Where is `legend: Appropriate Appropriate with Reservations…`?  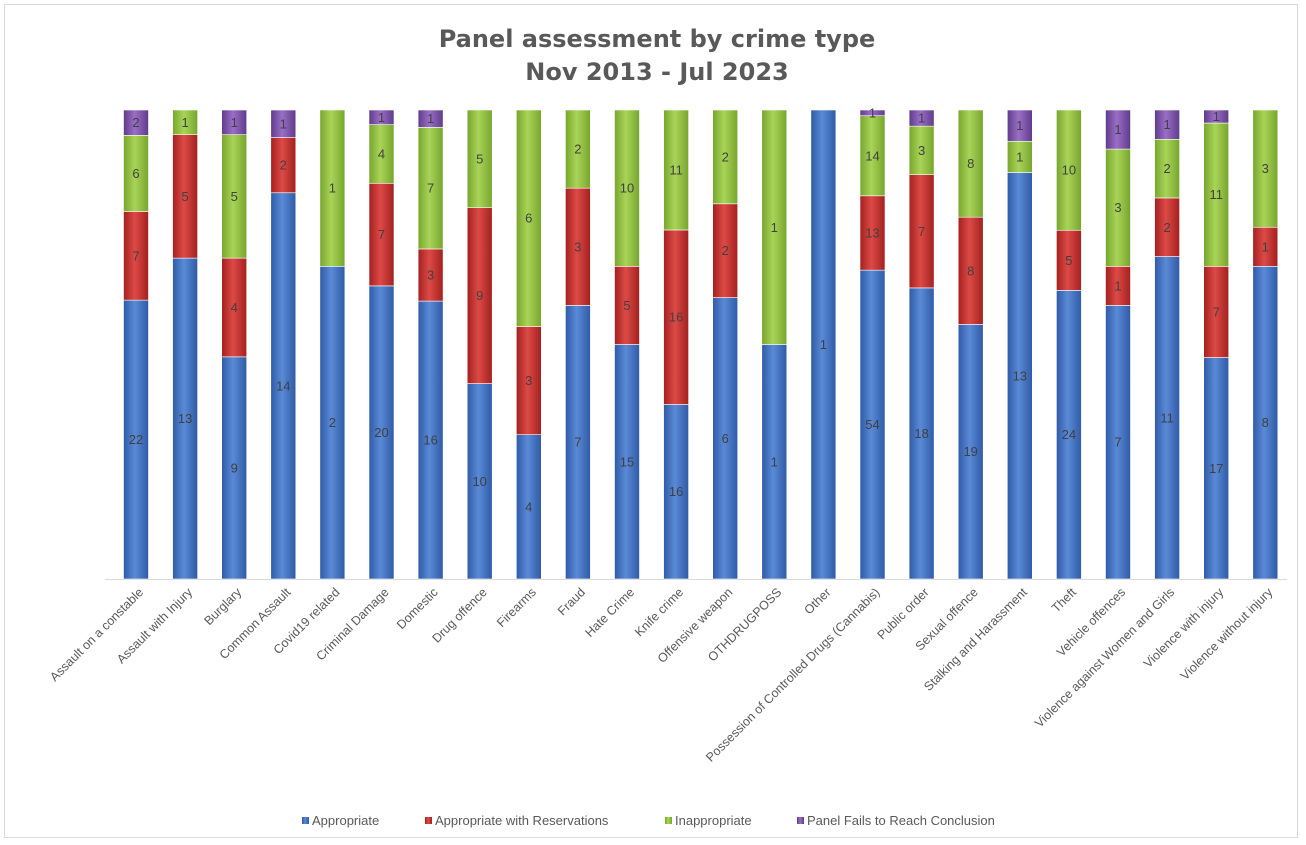 legend: Appropriate Appropriate with Reservations… is located at coordinates (648, 820).